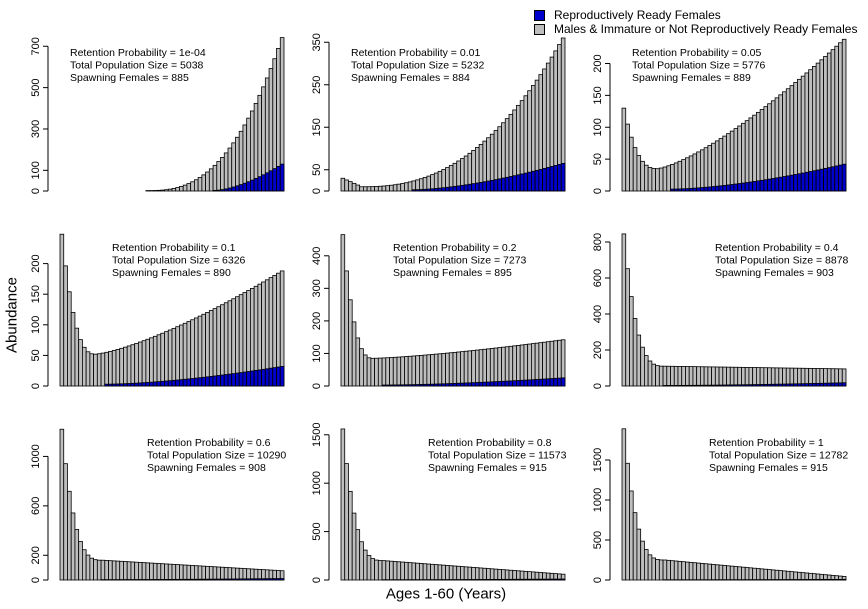  I want to click on y-tick-label: 1500, so click(317, 435).